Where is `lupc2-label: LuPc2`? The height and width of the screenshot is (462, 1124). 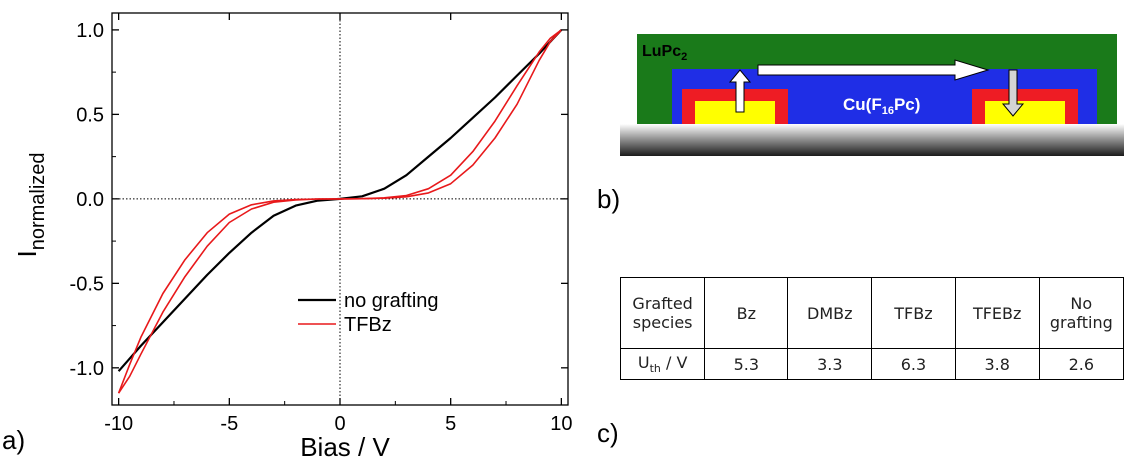
lupc2-label: LuPc2 is located at coordinates (664, 53).